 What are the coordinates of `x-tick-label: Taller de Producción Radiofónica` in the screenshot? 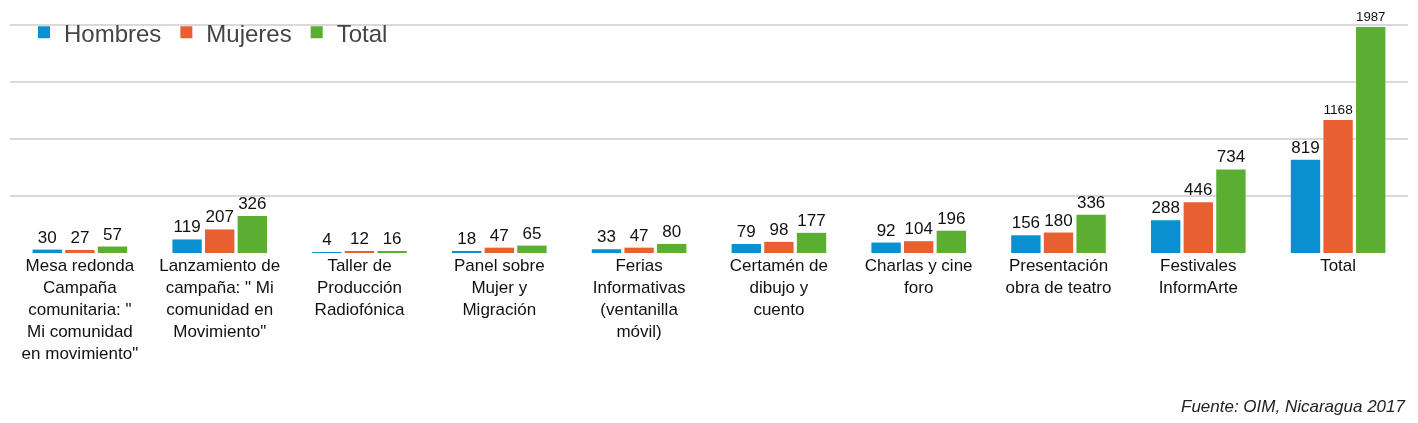 It's located at (359, 288).